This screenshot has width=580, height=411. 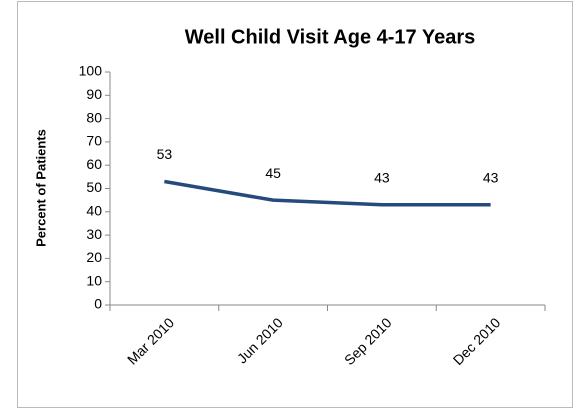 I want to click on chart-title: Well Child Visit Age 4-17 Years, so click(x=330, y=37).